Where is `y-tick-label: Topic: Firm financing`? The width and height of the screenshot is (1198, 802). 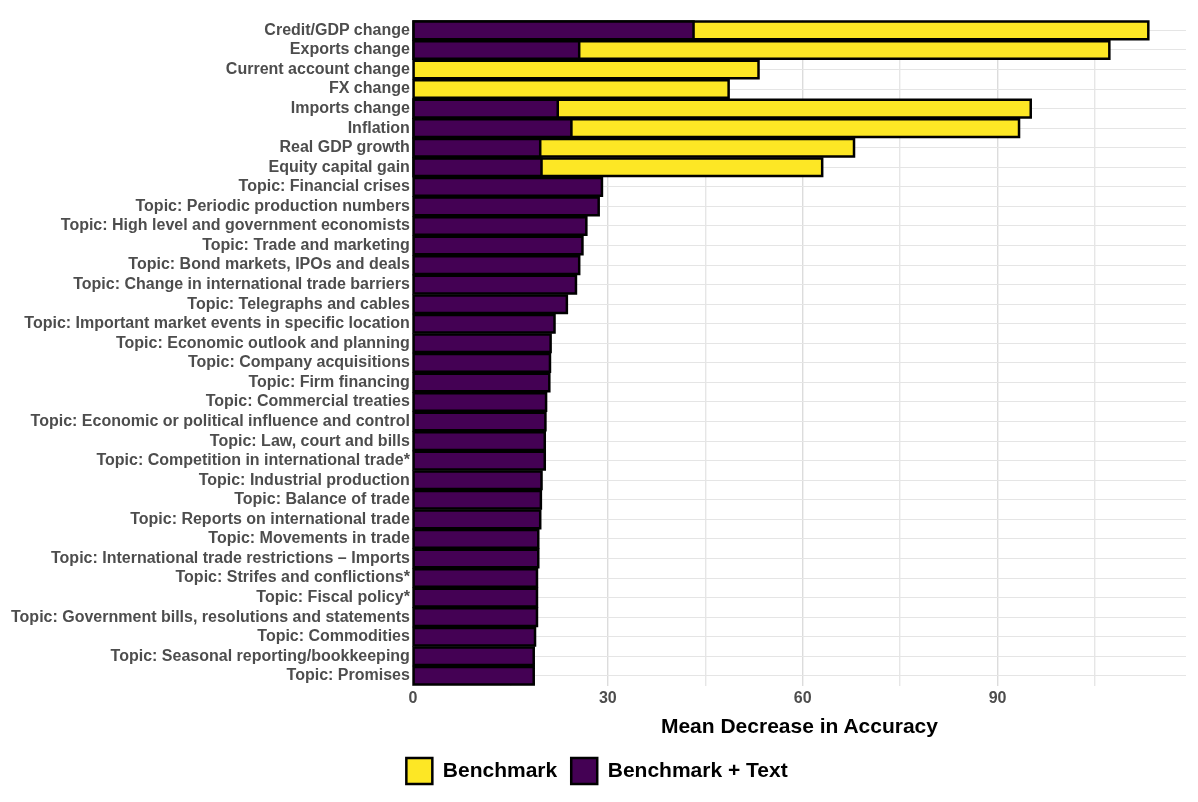 y-tick-label: Topic: Firm financing is located at coordinates (329, 381).